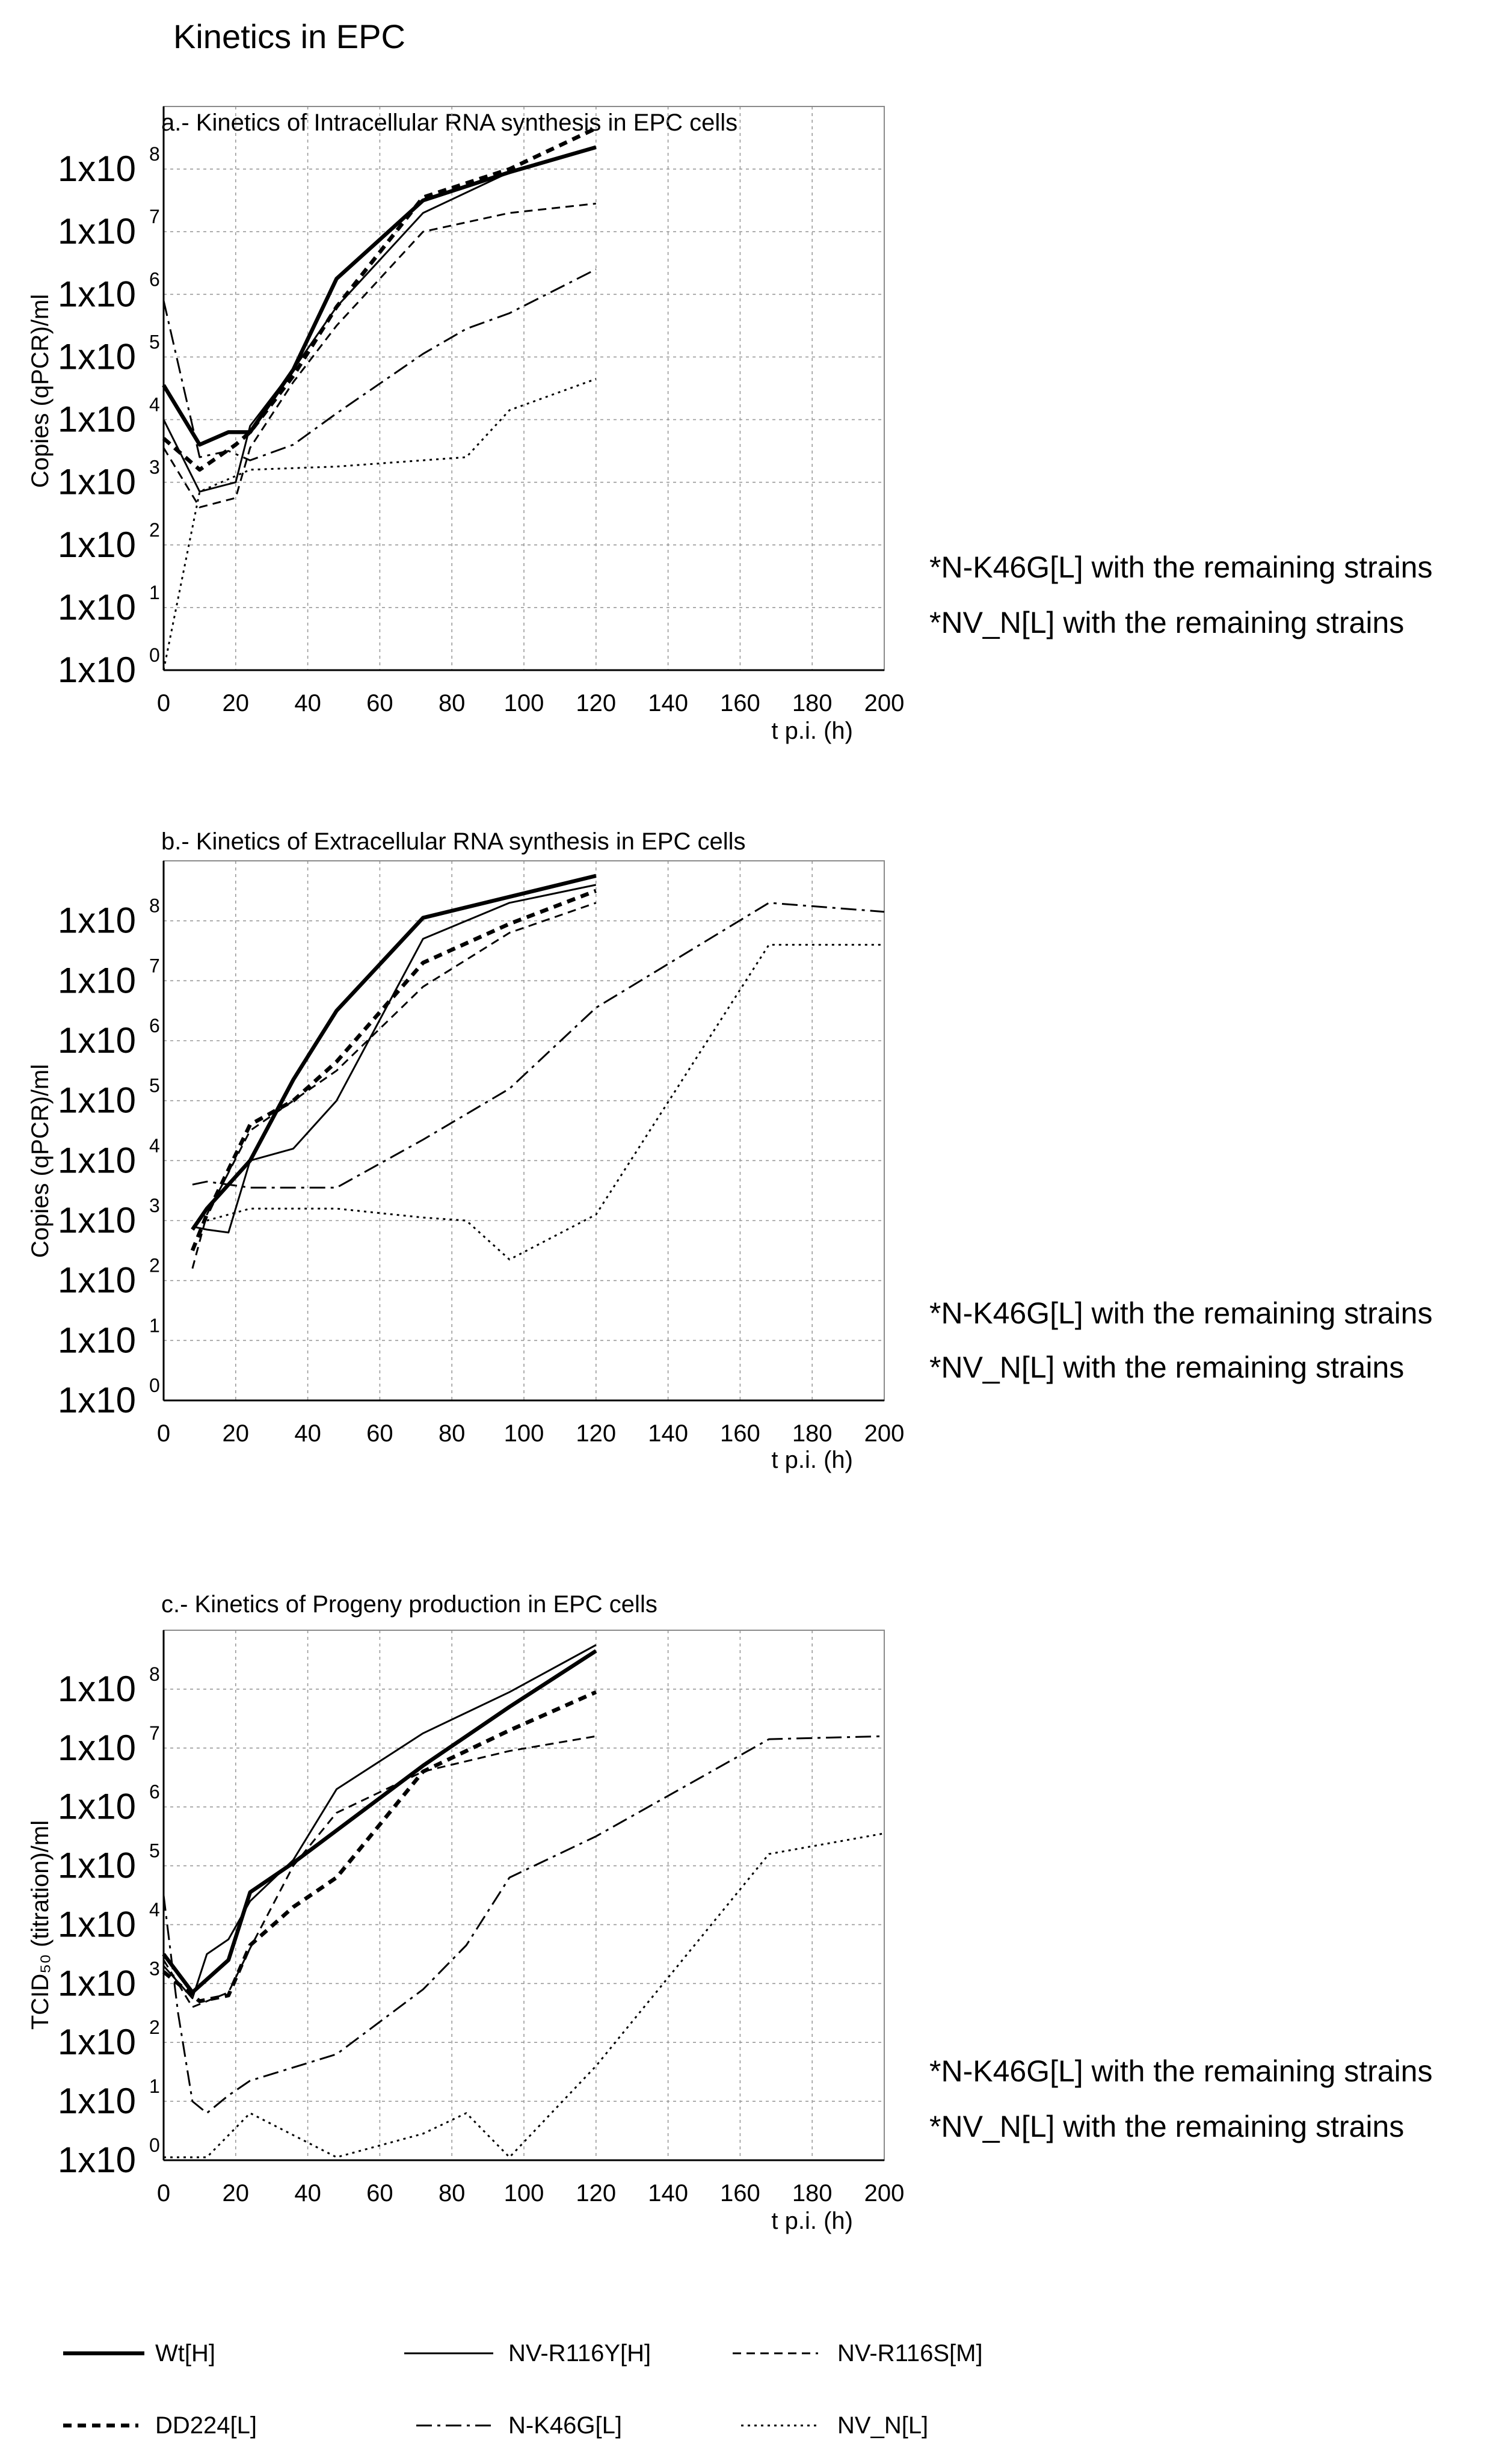  What do you see at coordinates (163, 1434) in the screenshot?
I see `panel-b-x-tick-label: 0` at bounding box center [163, 1434].